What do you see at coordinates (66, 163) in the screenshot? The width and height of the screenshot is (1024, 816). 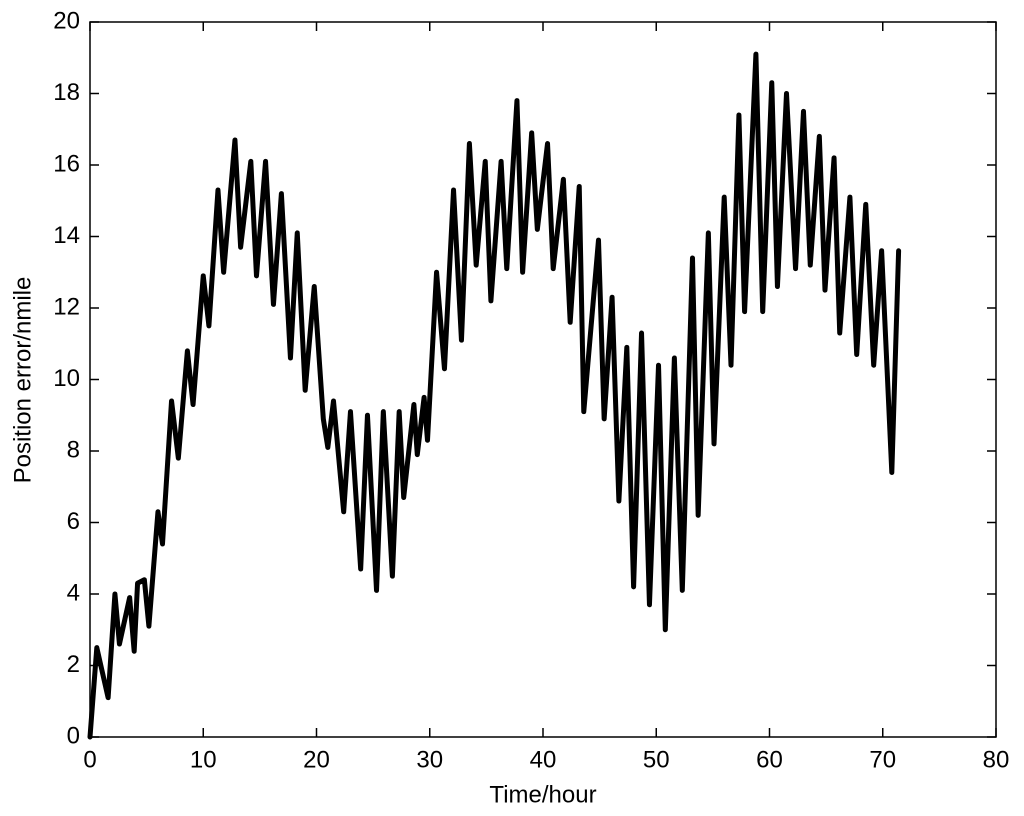 I see `y-tick-label: 16` at bounding box center [66, 163].